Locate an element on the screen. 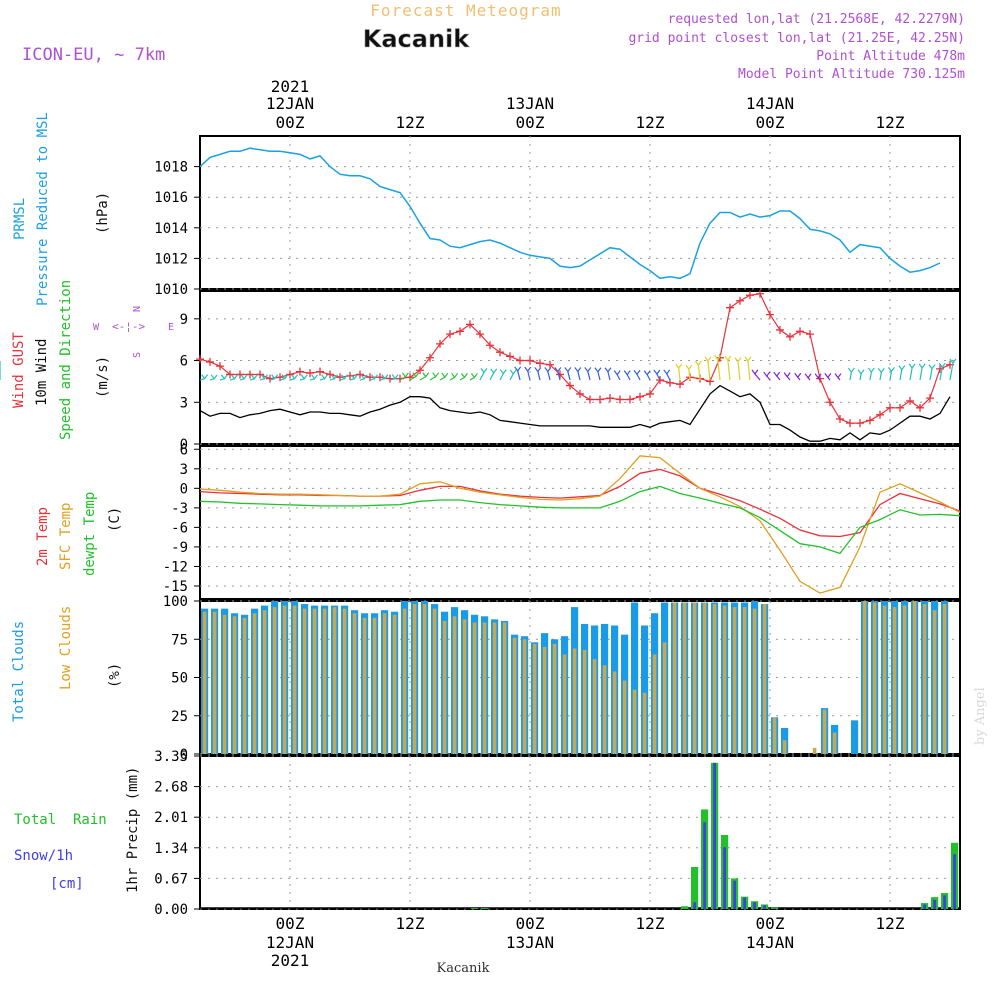  bottom-axis-hour: 12Z is located at coordinates (650, 923).